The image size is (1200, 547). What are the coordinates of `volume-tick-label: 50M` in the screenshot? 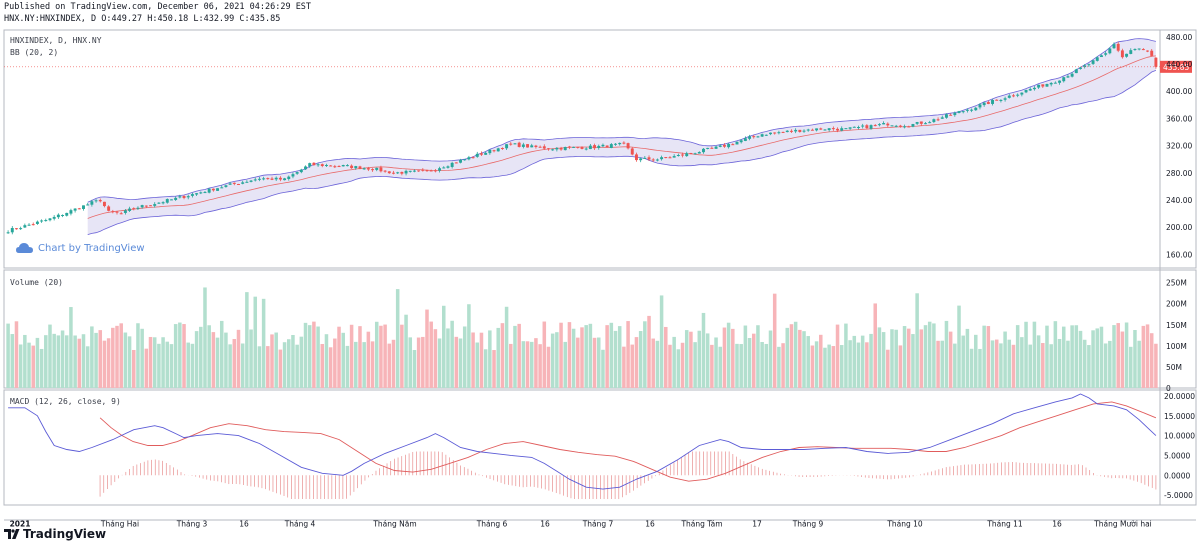 It's located at (1174, 367).